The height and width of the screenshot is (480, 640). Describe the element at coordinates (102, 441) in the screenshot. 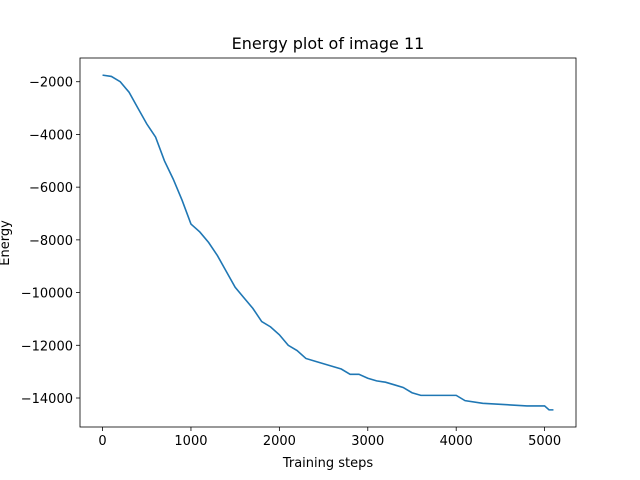

I see `x-tick-label: 0` at that location.